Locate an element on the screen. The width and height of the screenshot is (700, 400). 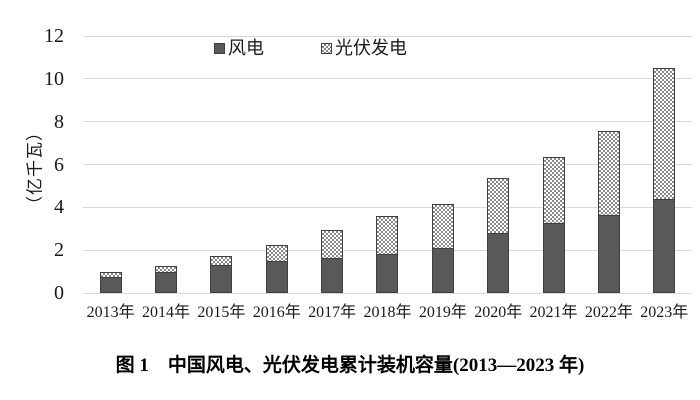
bar-2016-solar-segment is located at coordinates (276, 253).